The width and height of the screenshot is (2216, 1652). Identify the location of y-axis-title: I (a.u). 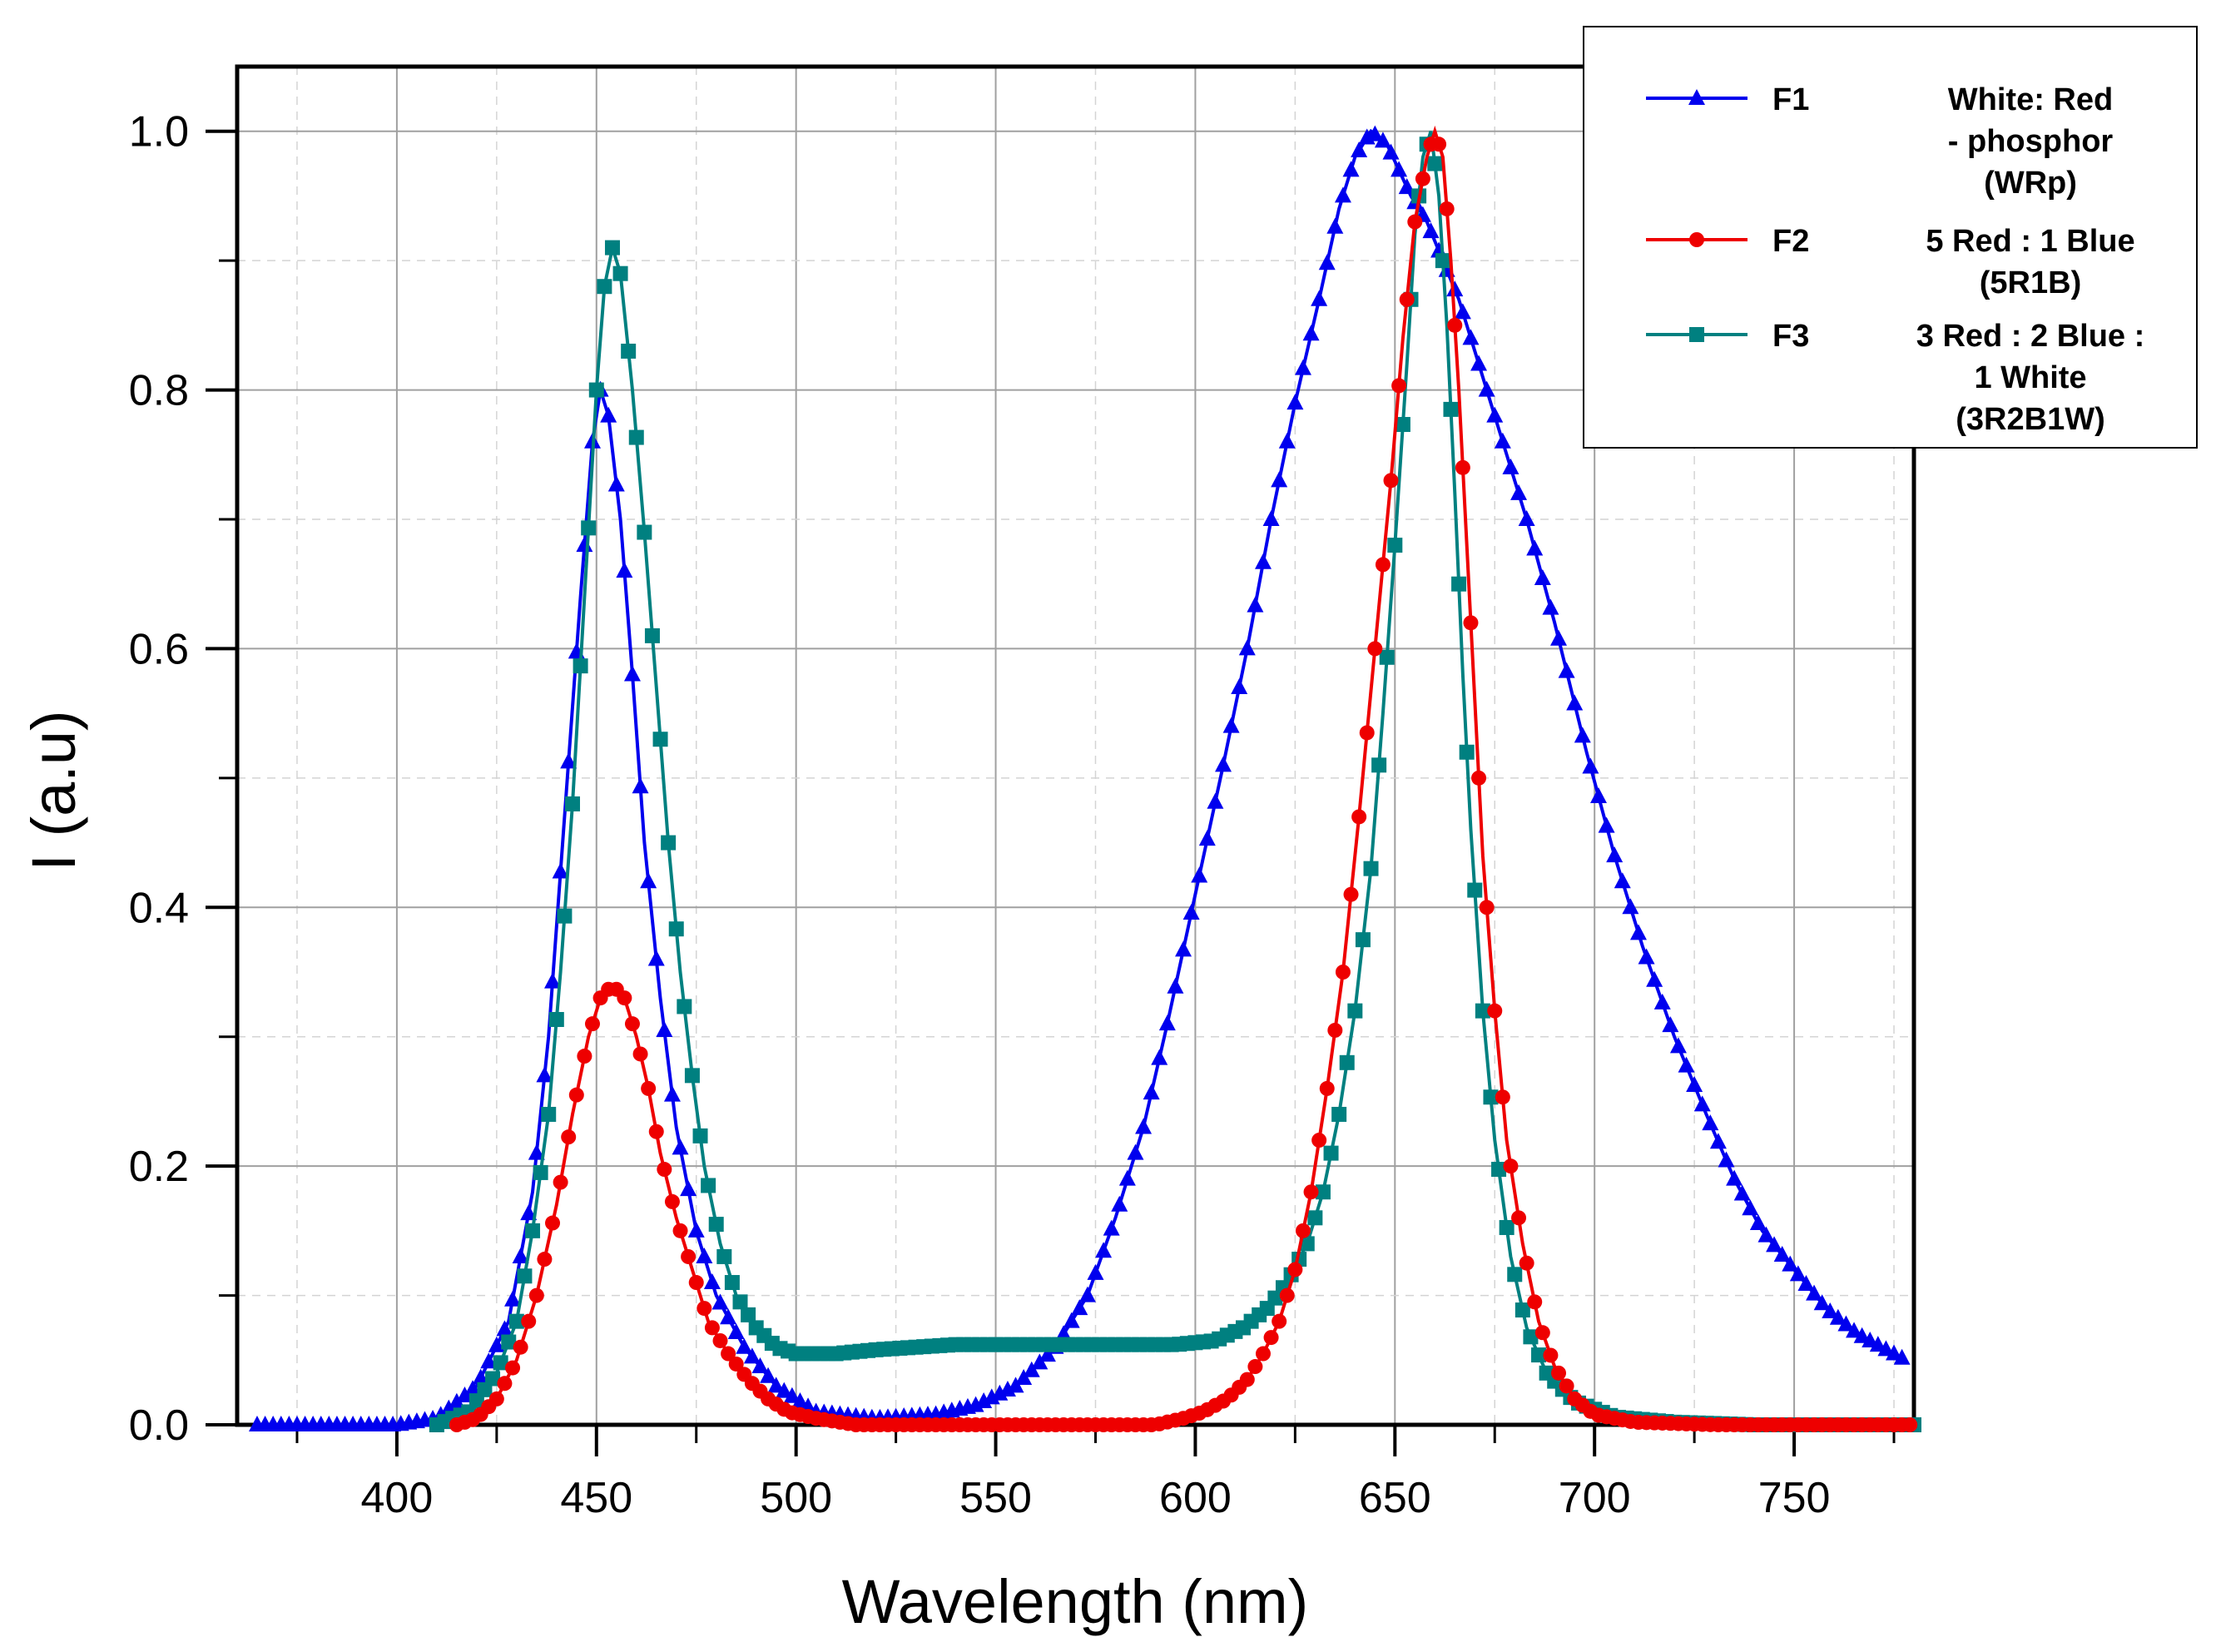
(53, 790).